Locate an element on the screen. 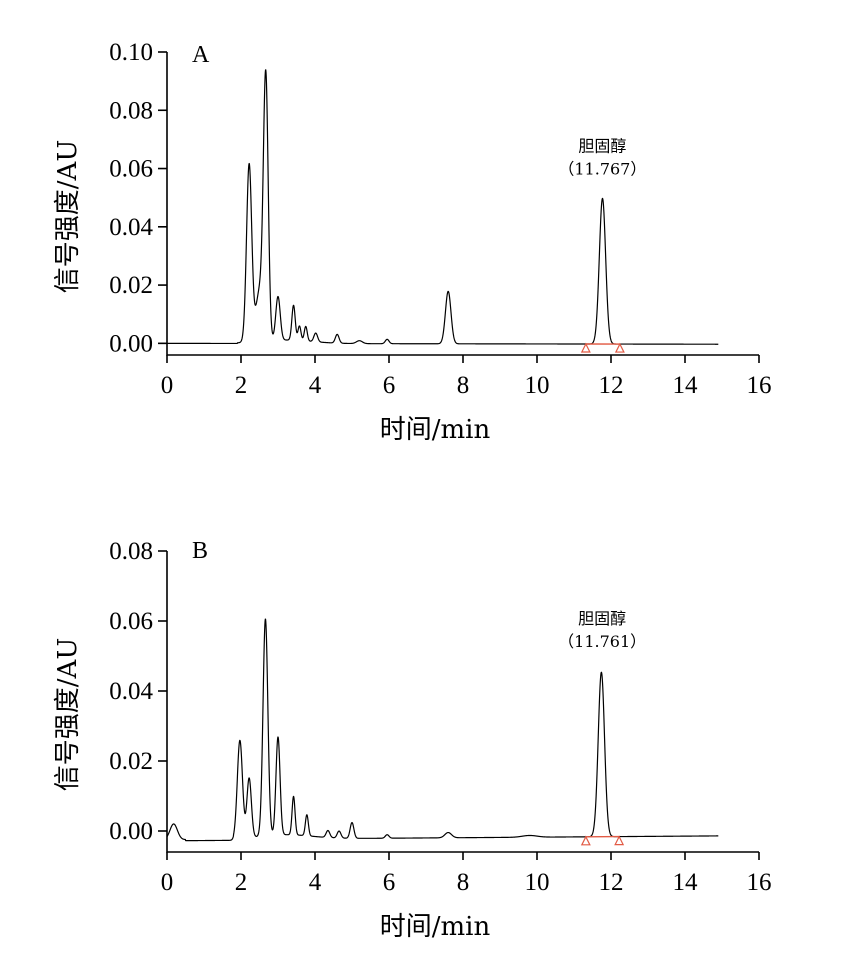  peak-label-retention-time: （11.767） is located at coordinates (602, 169).